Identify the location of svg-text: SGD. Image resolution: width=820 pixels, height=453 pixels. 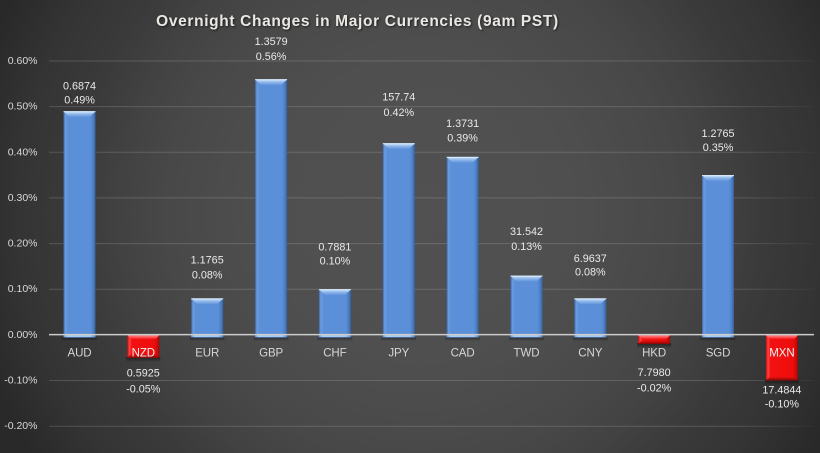
(718, 353).